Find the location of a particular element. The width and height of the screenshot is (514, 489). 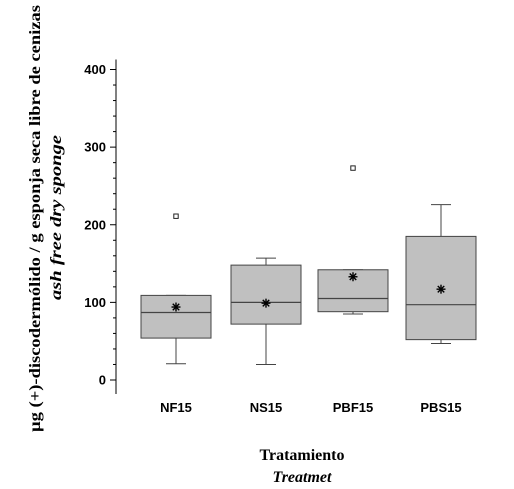

y-tick-label: 0 is located at coordinates (102, 380).